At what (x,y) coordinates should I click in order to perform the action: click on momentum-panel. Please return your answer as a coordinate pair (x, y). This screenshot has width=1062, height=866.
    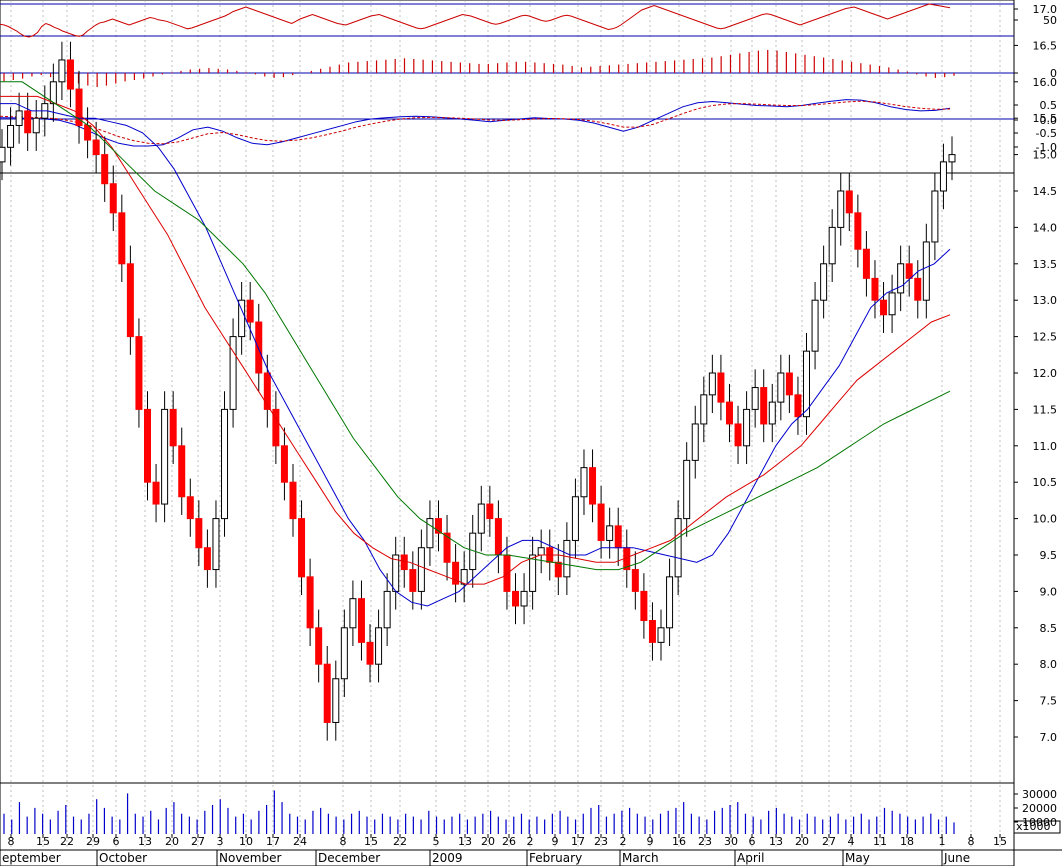
    Looking at the image, I should click on (507, 68).